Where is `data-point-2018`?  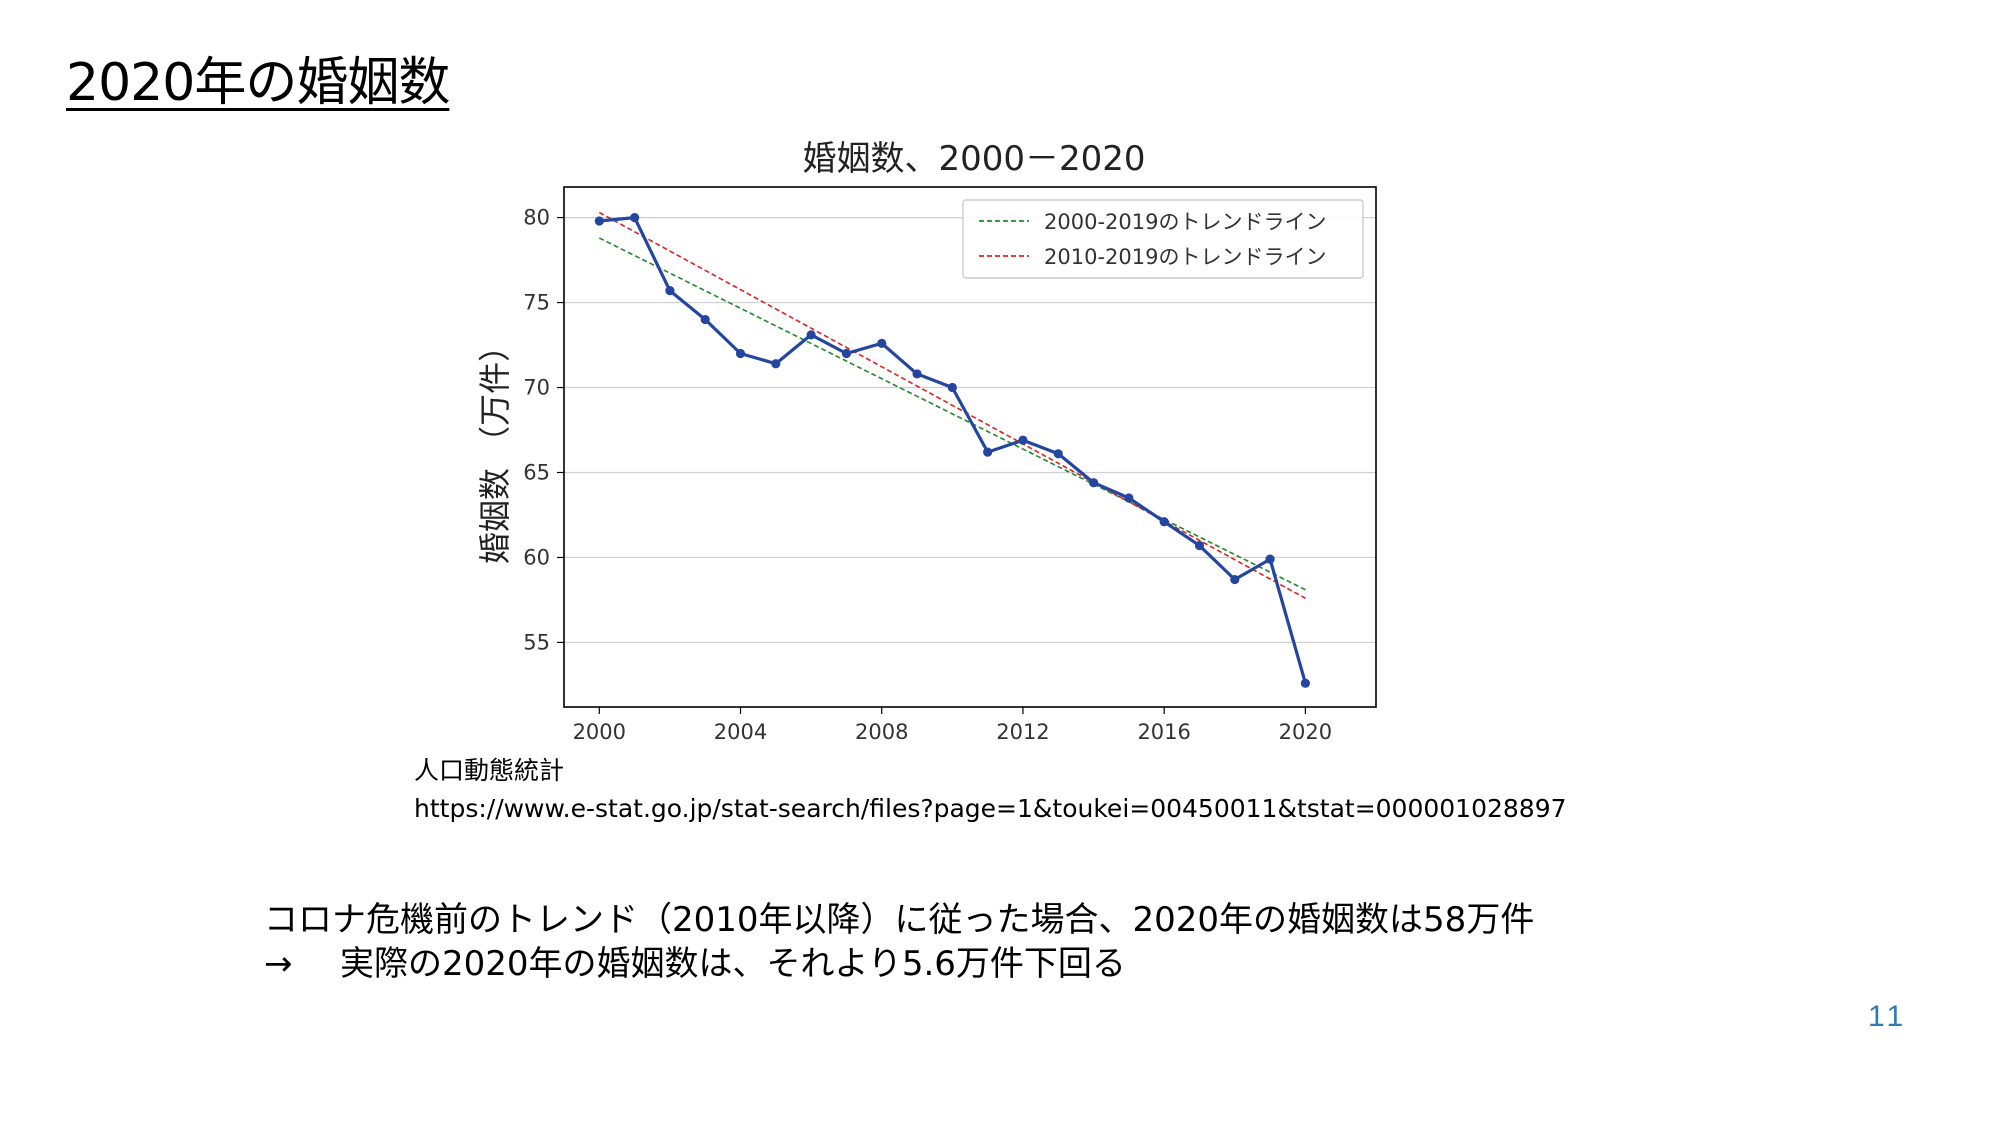
data-point-2018 is located at coordinates (1235, 579).